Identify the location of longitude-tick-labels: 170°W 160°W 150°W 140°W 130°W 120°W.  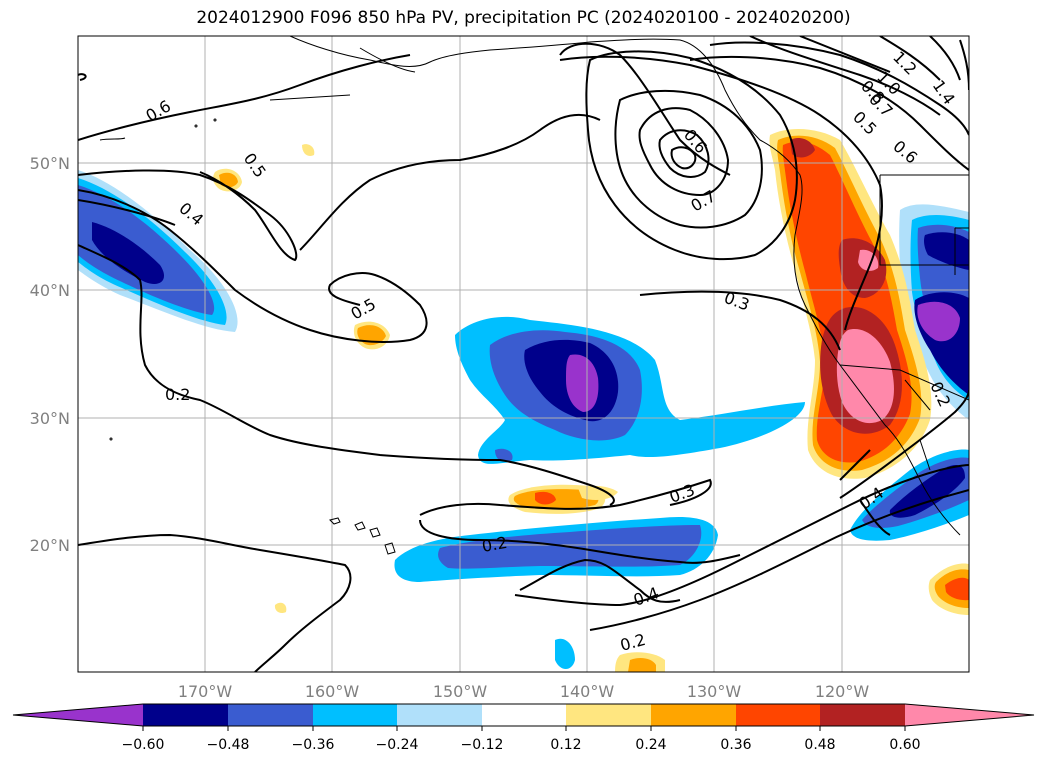
(524, 691).